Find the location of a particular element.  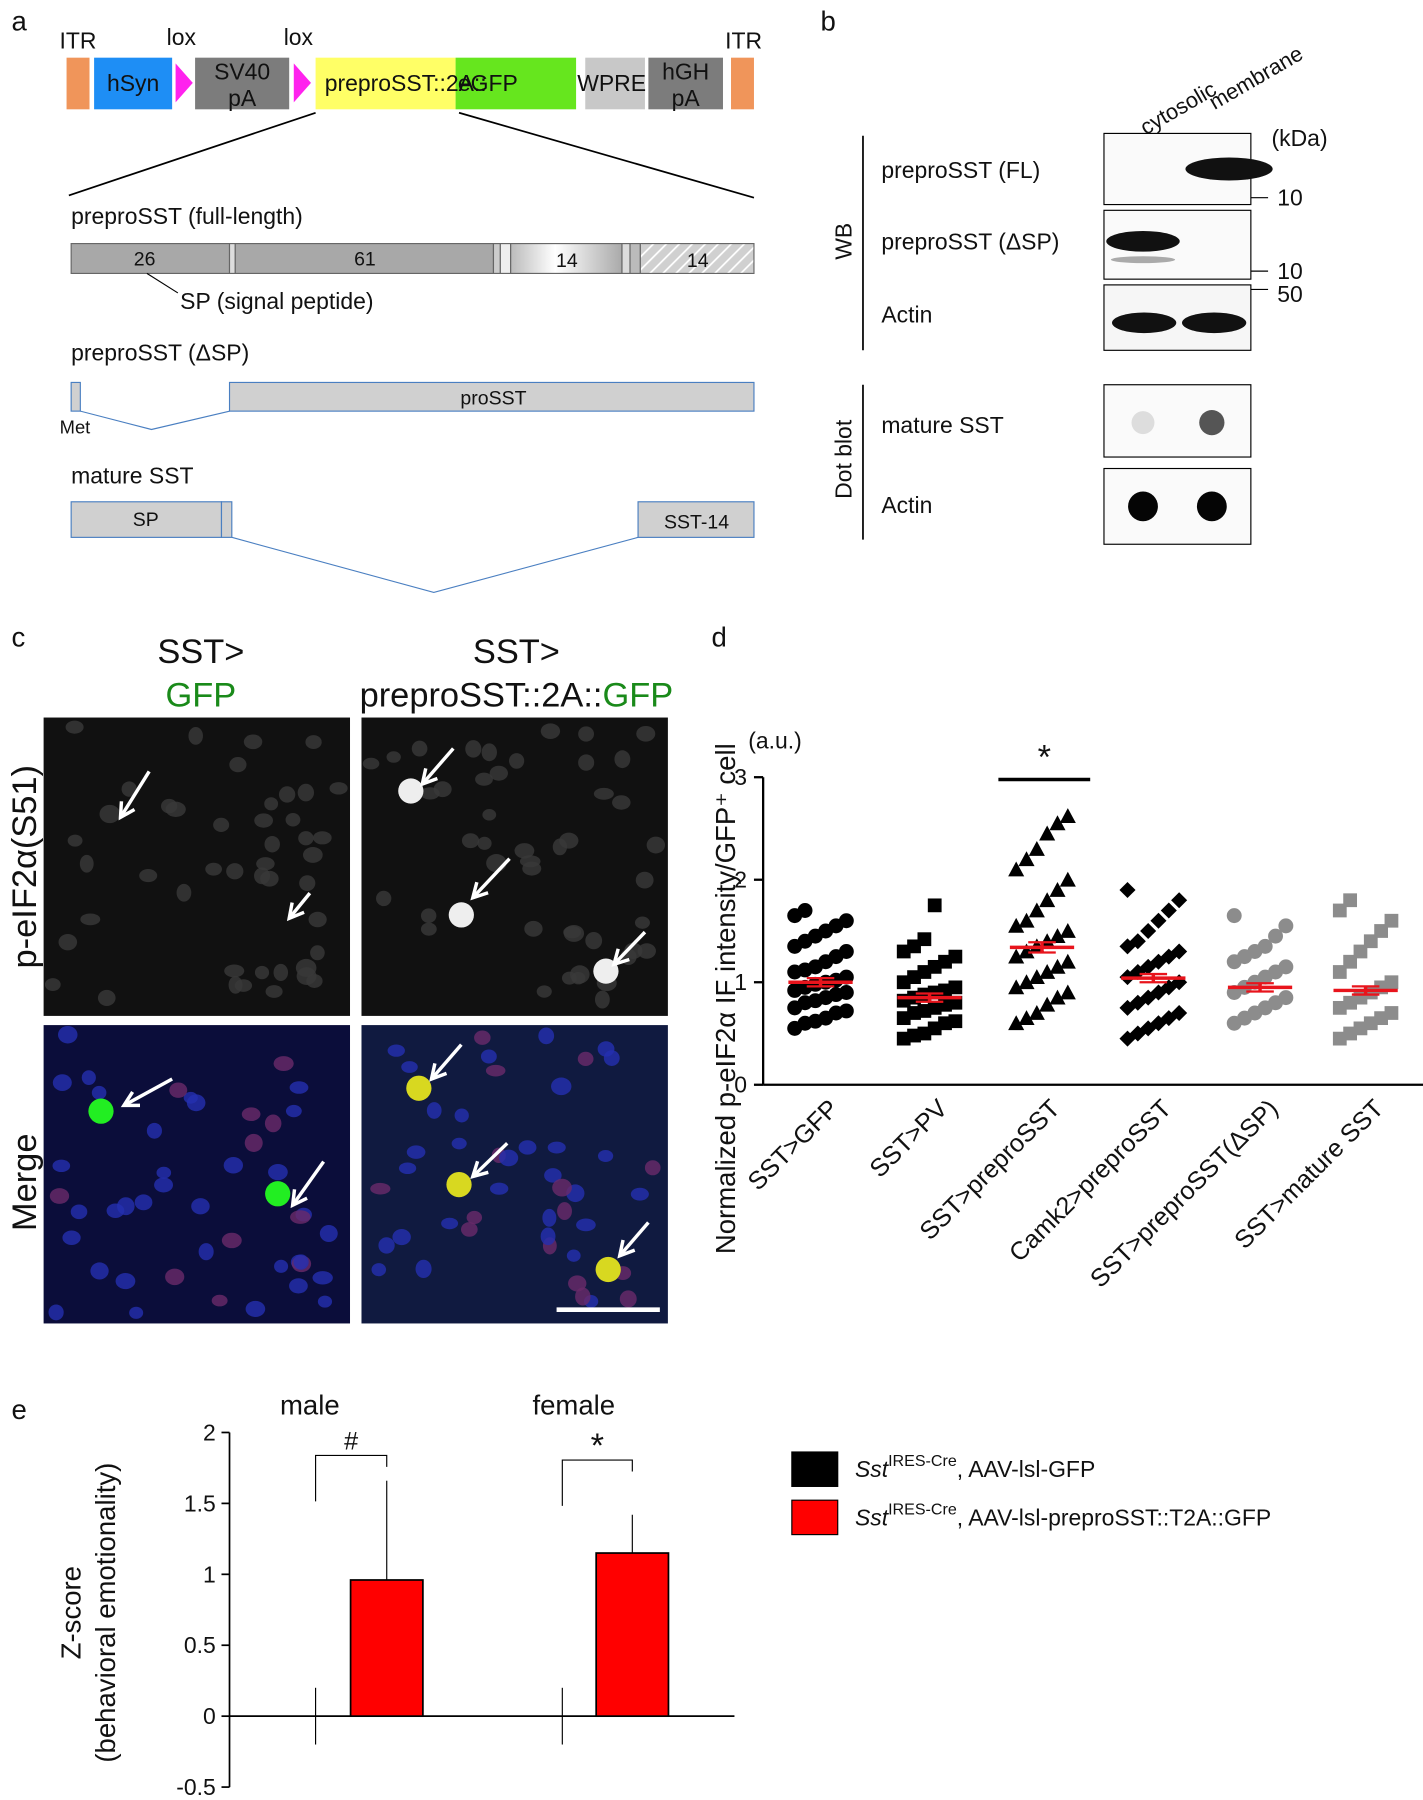

construct-text: hGH is located at coordinates (685, 71).